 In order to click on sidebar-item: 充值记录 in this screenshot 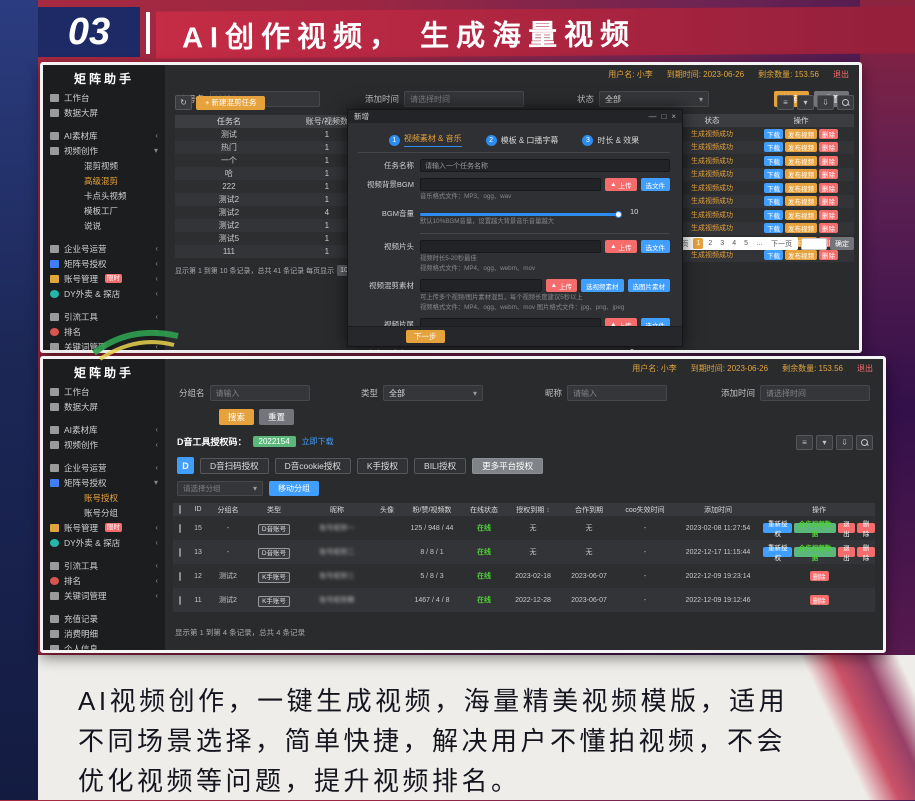, I will do `click(104, 618)`.